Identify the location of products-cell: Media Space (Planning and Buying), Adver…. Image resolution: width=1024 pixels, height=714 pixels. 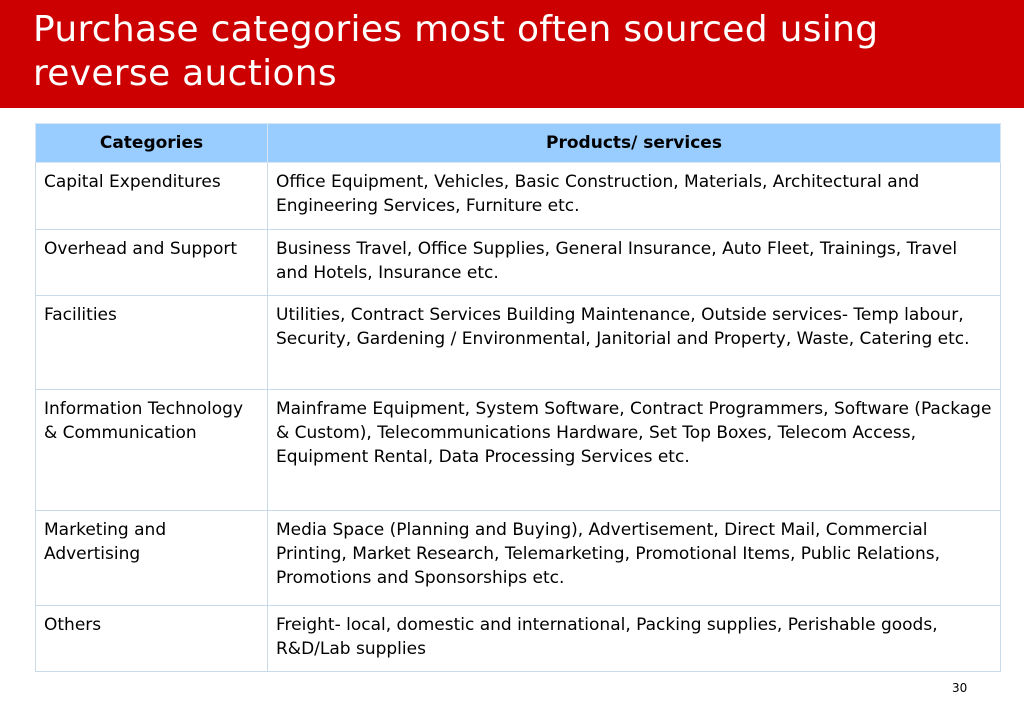
(634, 558).